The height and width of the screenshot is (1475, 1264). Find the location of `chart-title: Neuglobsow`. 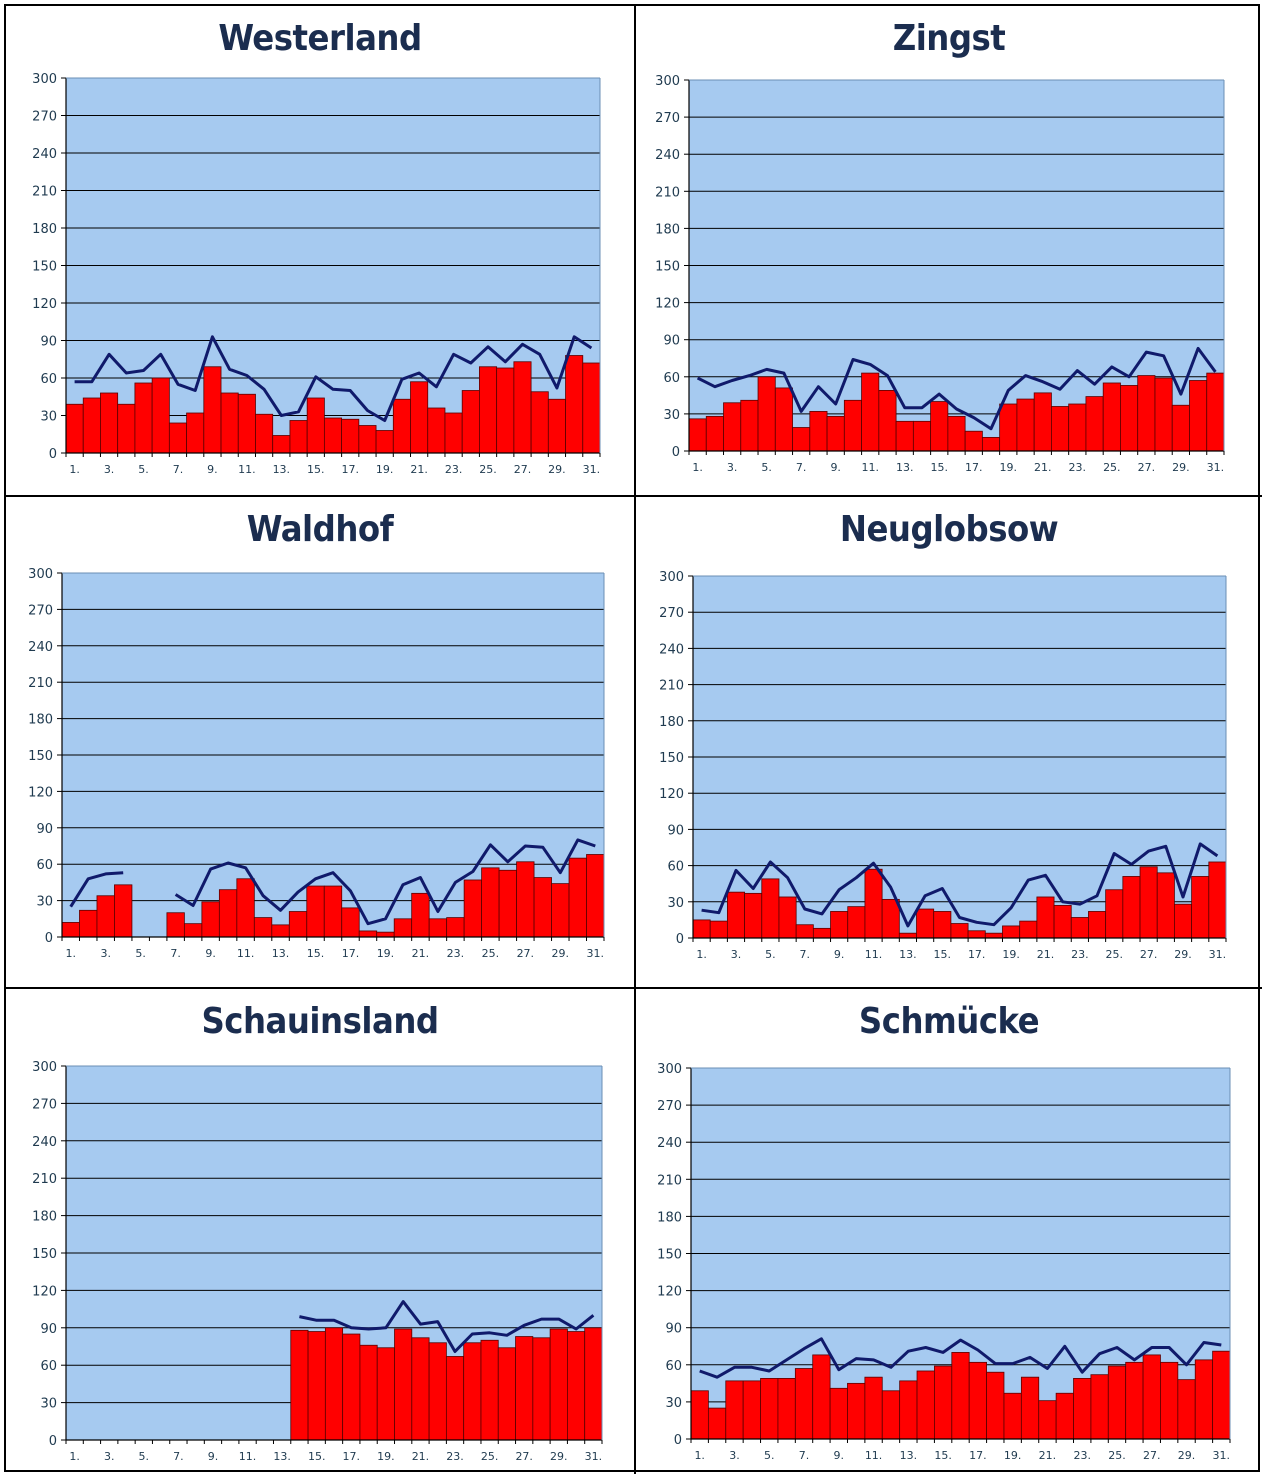

chart-title: Neuglobsow is located at coordinates (949, 529).